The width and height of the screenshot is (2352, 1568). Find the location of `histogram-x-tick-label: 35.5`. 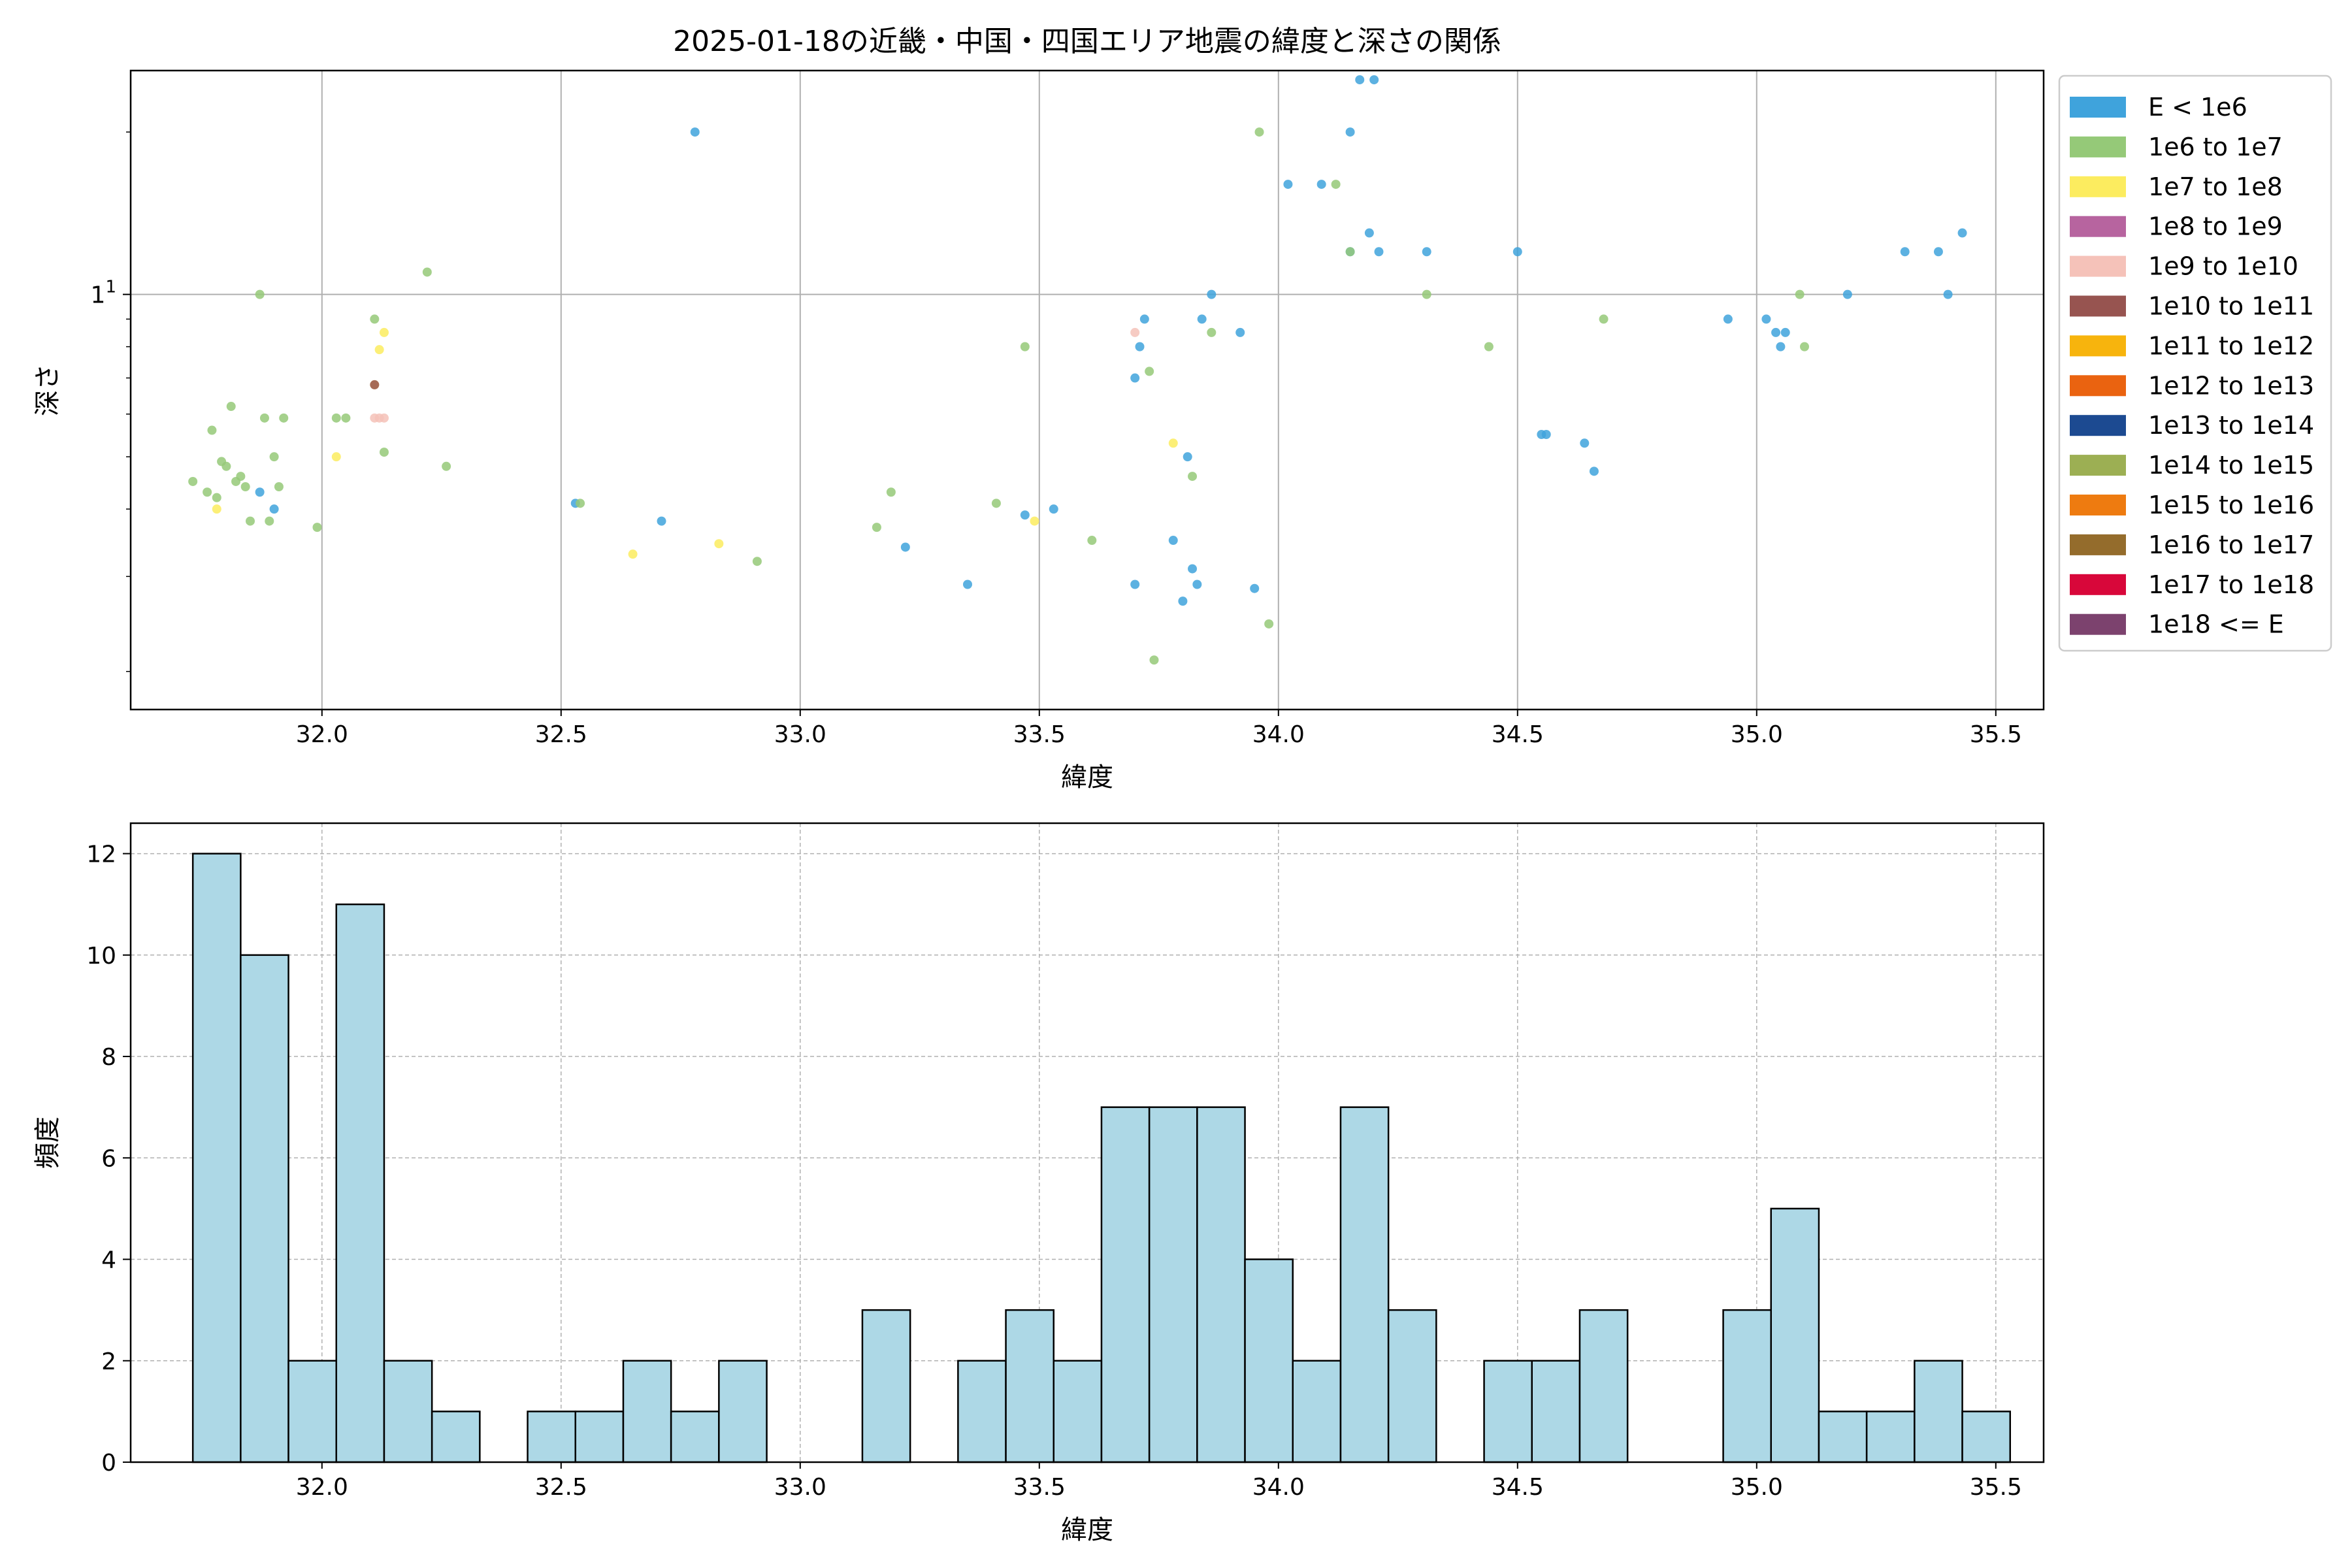

histogram-x-tick-label: 35.5 is located at coordinates (1996, 1487).